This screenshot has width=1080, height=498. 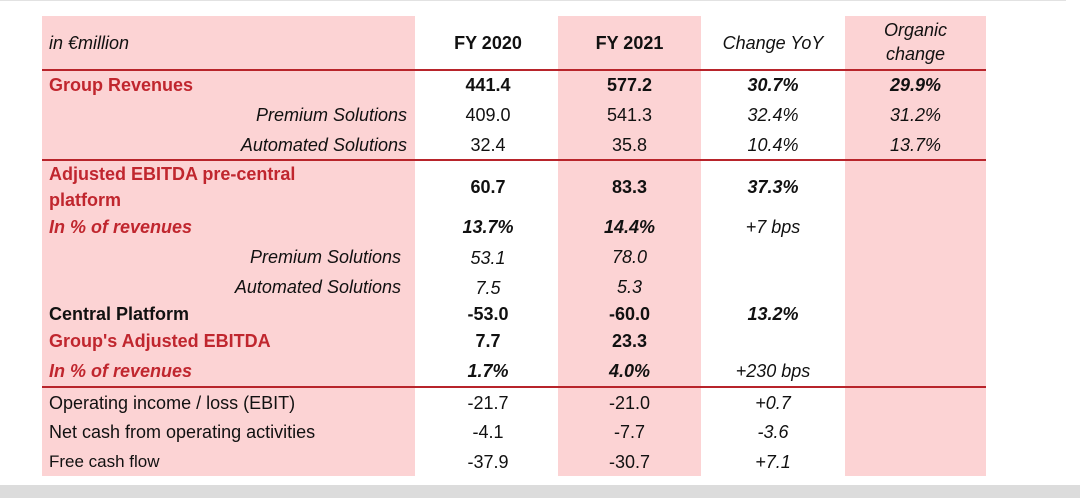 I want to click on group-revenues-fy2021: 577.2, so click(x=629, y=85).